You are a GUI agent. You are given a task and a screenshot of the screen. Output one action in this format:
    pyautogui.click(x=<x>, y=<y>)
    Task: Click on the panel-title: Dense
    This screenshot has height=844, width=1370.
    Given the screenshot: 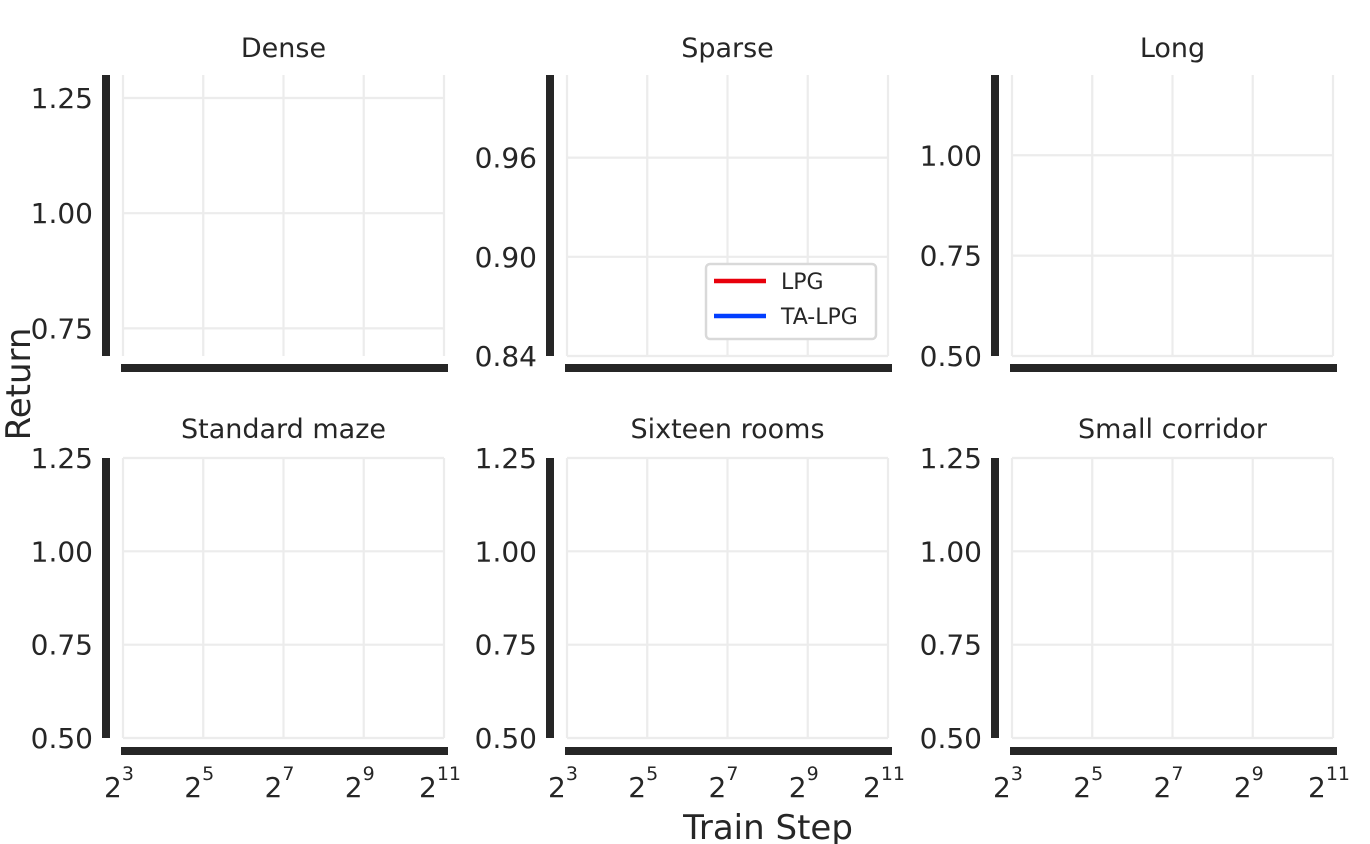 What is the action you would take?
    pyautogui.click(x=283, y=48)
    